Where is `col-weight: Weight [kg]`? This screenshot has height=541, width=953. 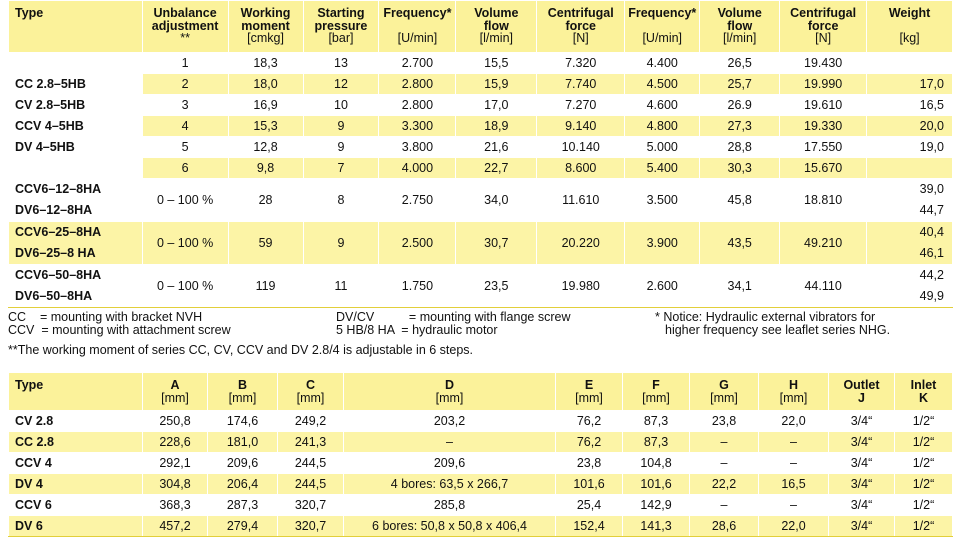
col-weight: Weight [kg] is located at coordinates (909, 26).